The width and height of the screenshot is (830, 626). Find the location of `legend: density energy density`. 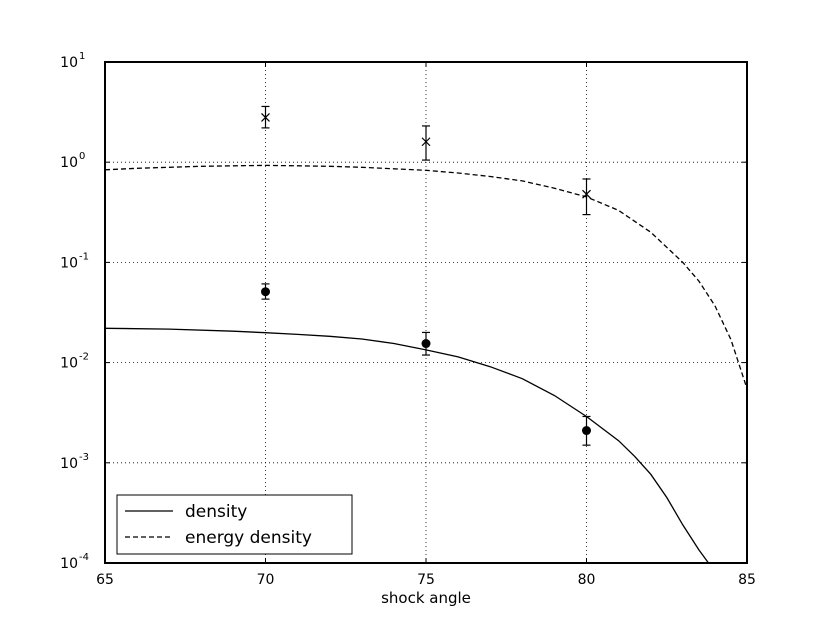

legend: density energy density is located at coordinates (234, 524).